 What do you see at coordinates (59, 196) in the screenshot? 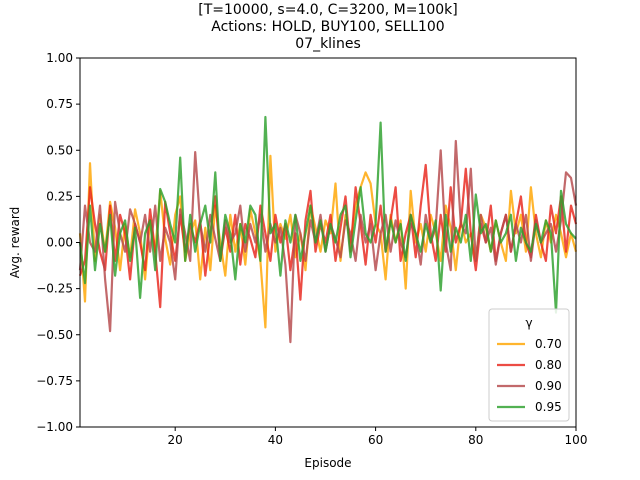
I see `y-tick-label: 0.25` at bounding box center [59, 196].